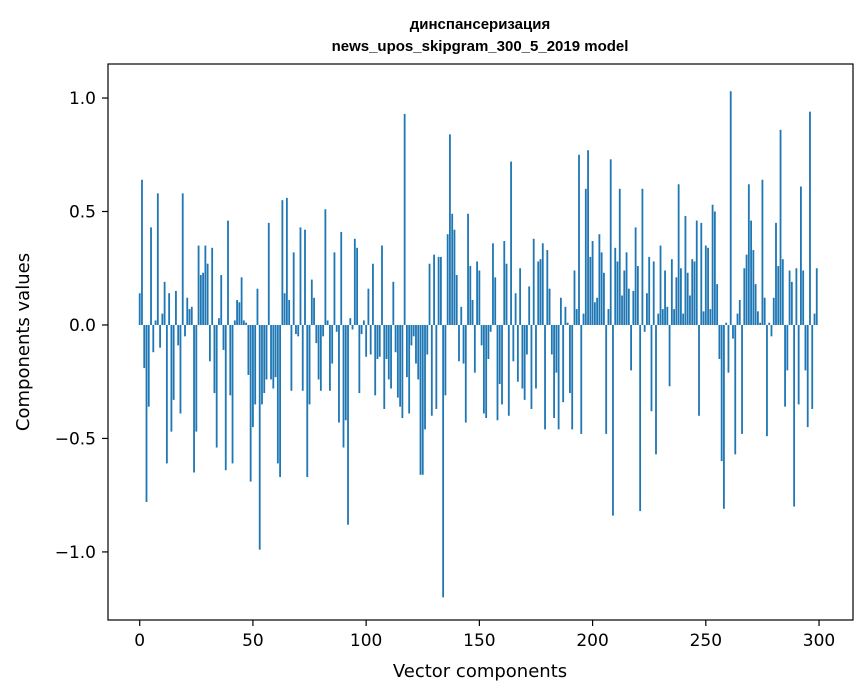  Describe the element at coordinates (82, 99) in the screenshot. I see `y-tick-label: 1.0` at that location.